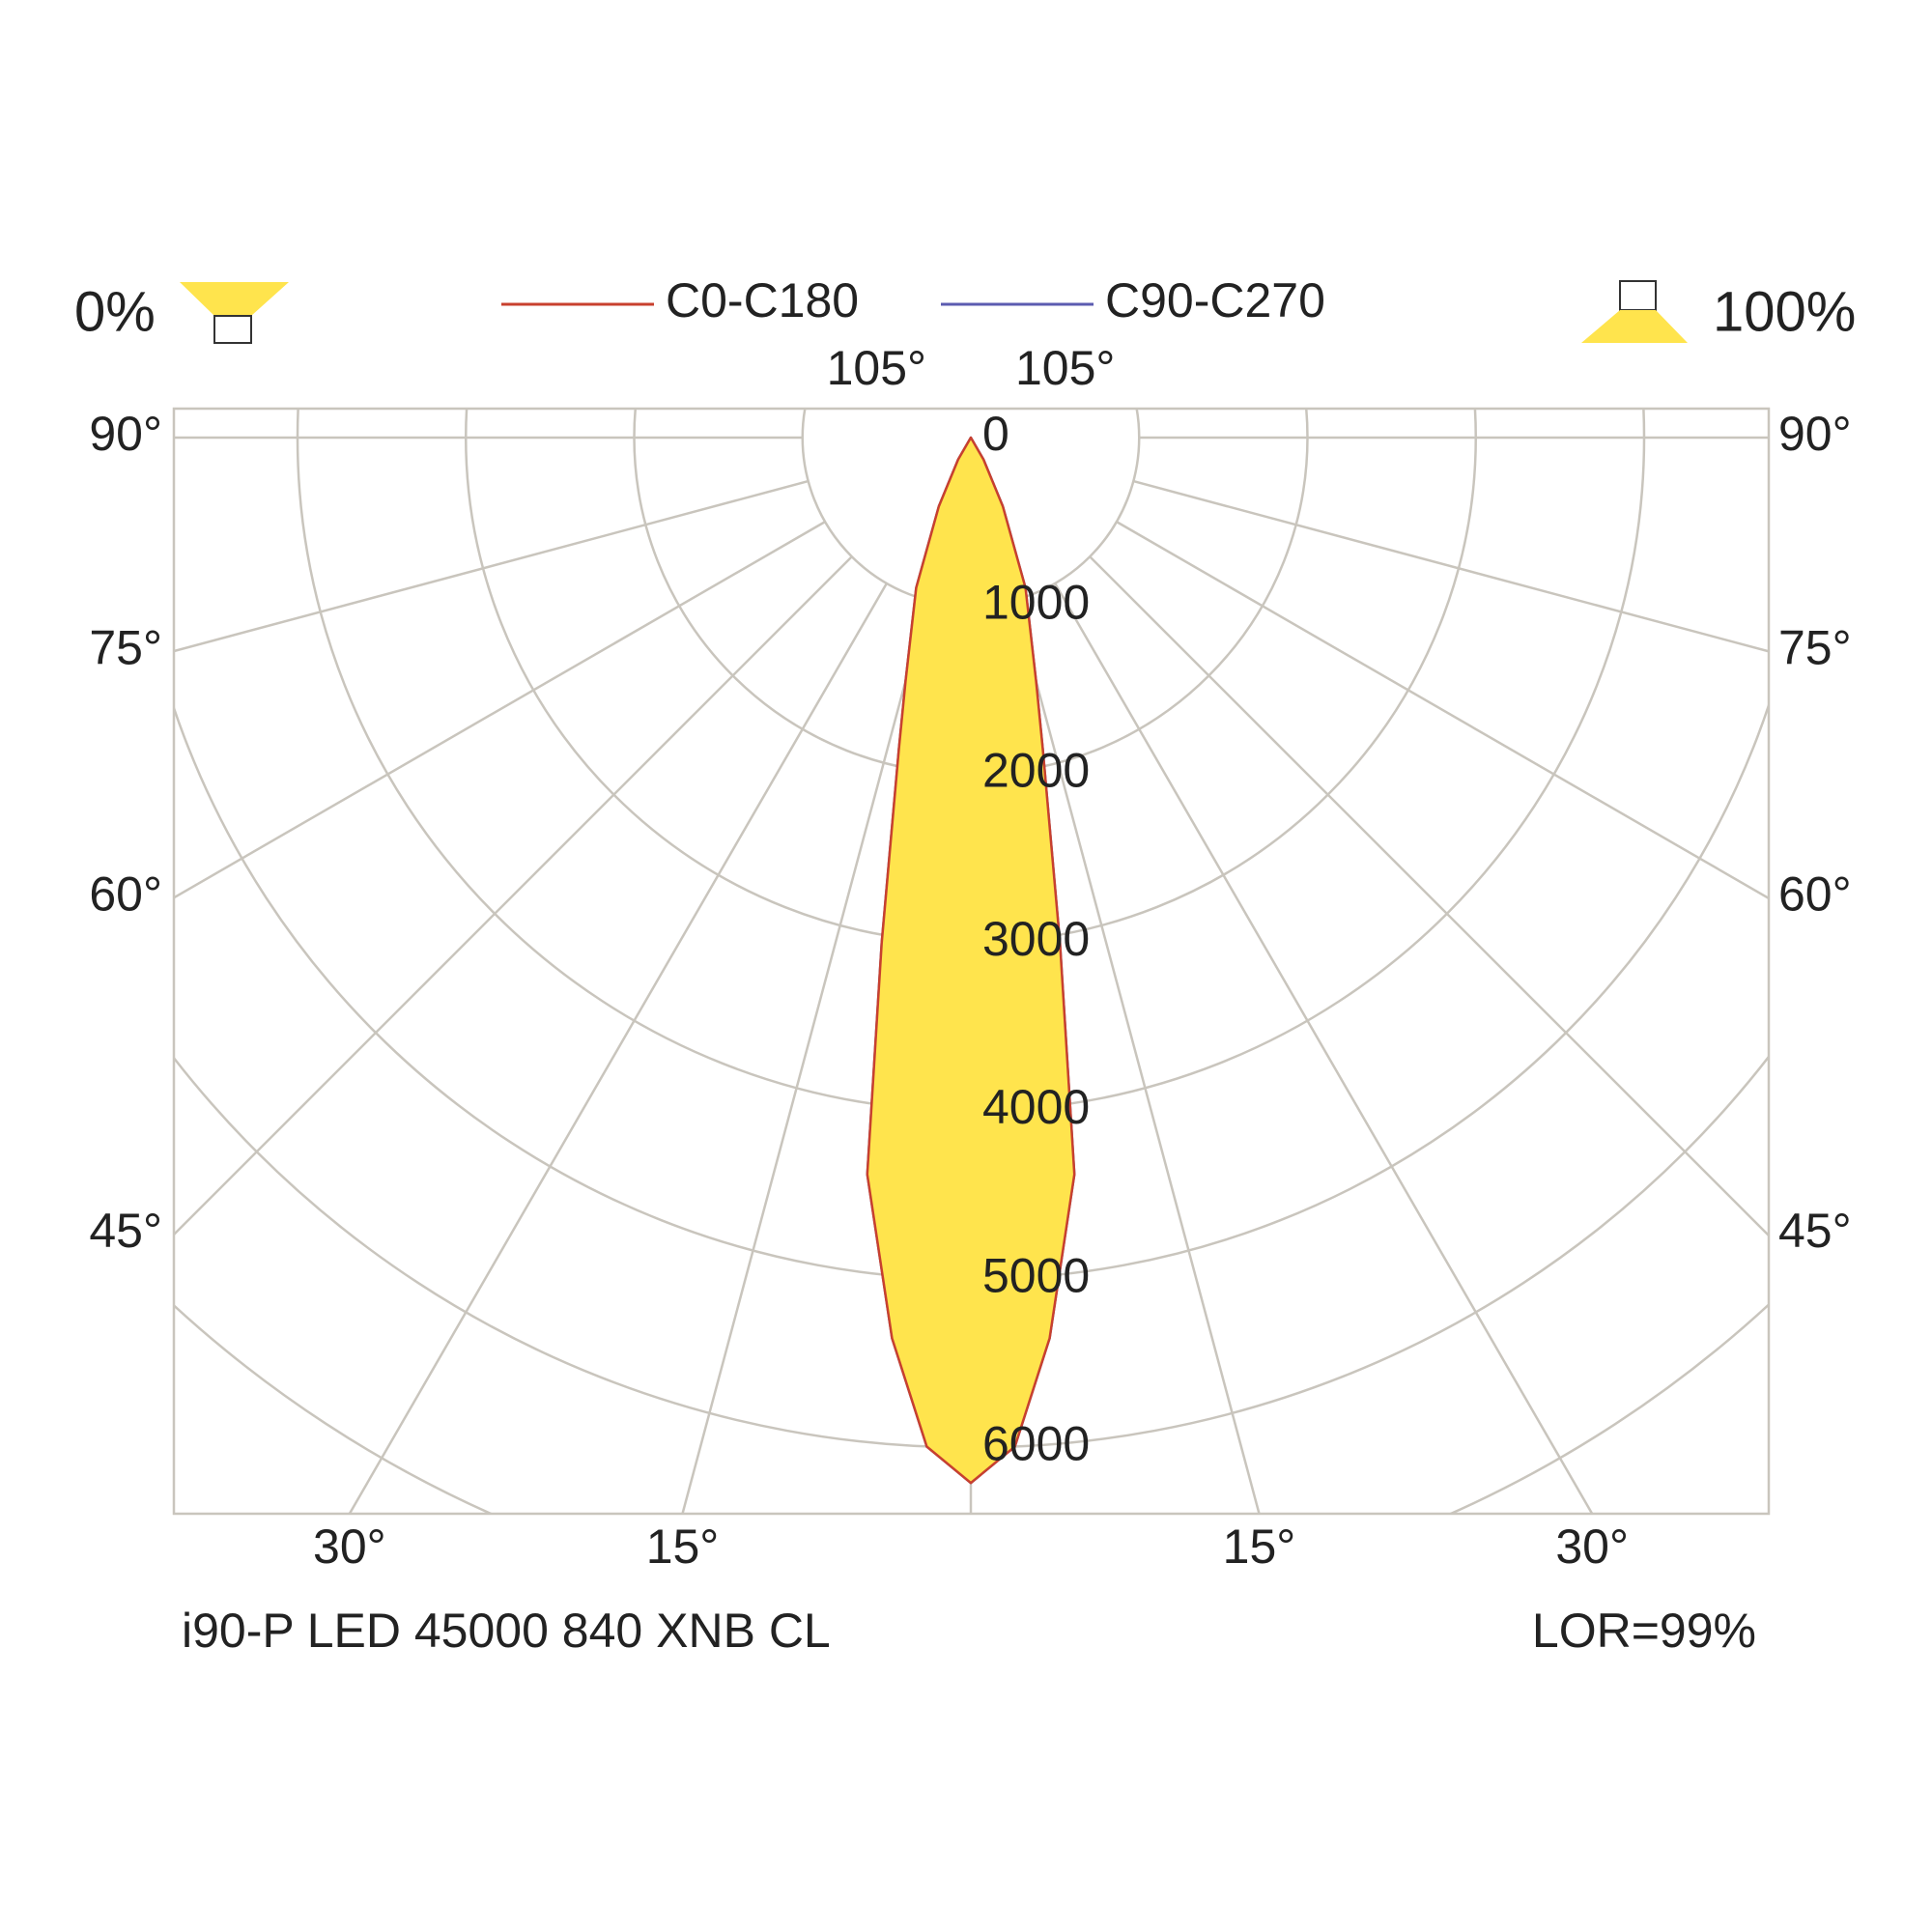 The width and height of the screenshot is (1932, 1932). Describe the element at coordinates (762, 300) in the screenshot. I see `legend-label: C0-C180` at that location.